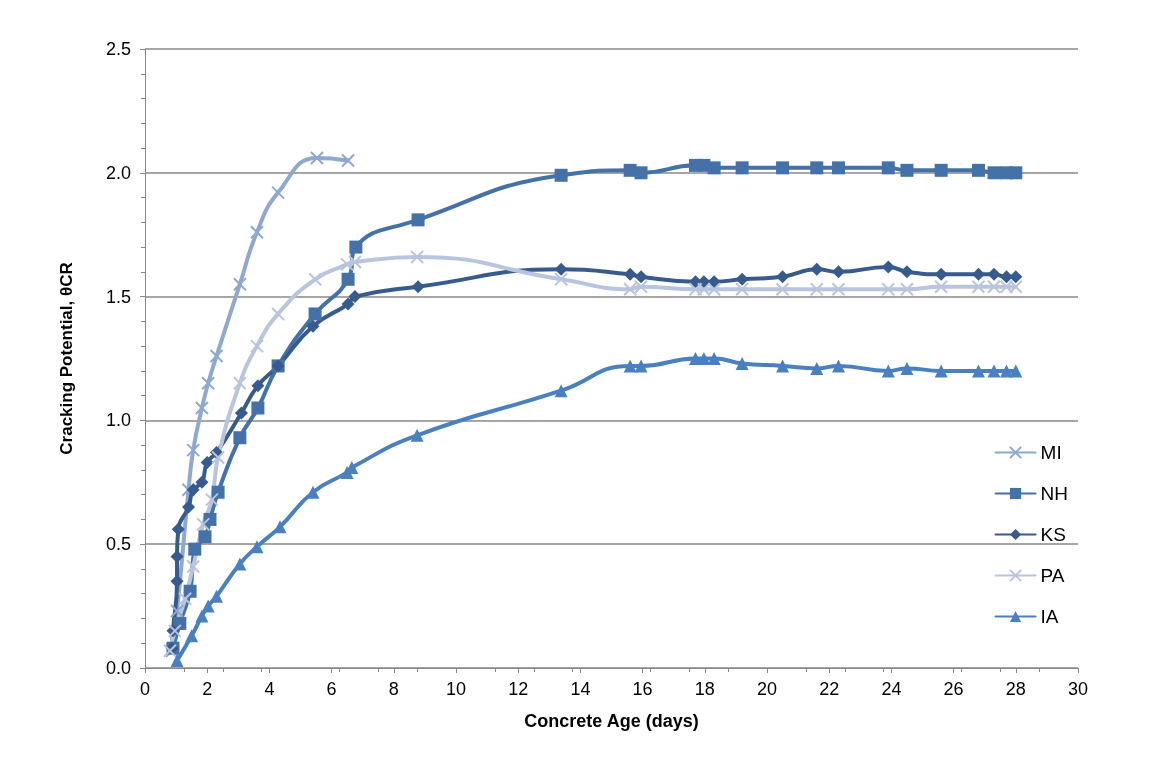 This screenshot has height=772, width=1161. What do you see at coordinates (269, 689) in the screenshot?
I see `x-tick-label: 4` at bounding box center [269, 689].